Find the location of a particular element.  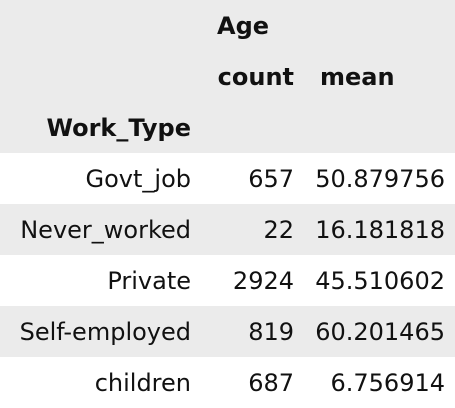

row-mean: 6.756914 is located at coordinates (387, 382).